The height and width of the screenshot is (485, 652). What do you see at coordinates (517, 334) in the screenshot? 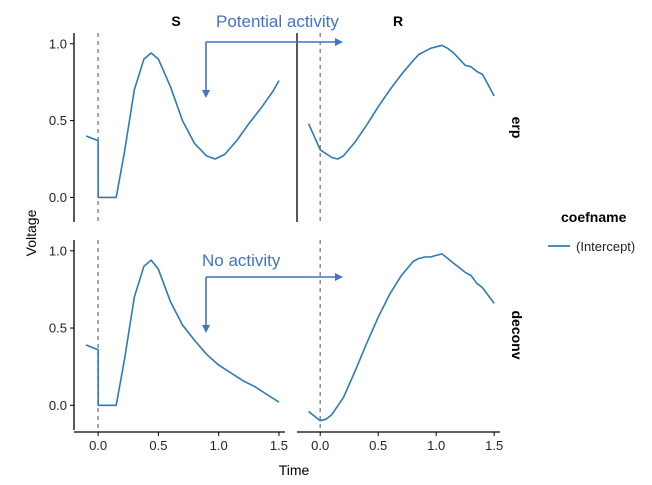
I see `row-label-deconv: deconv` at bounding box center [517, 334].